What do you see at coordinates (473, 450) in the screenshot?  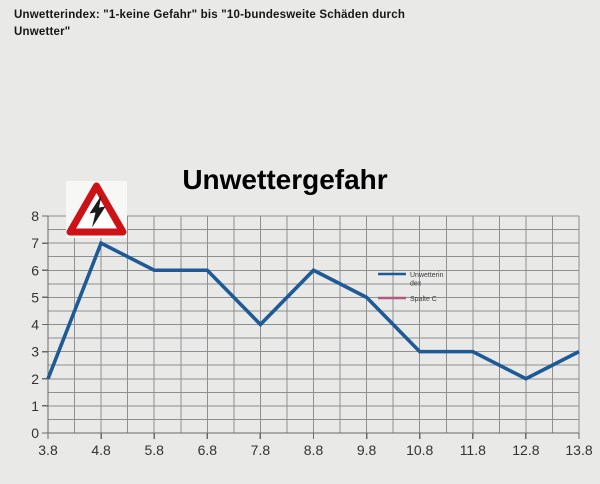 I see `svg-text: 11.8` at bounding box center [473, 450].